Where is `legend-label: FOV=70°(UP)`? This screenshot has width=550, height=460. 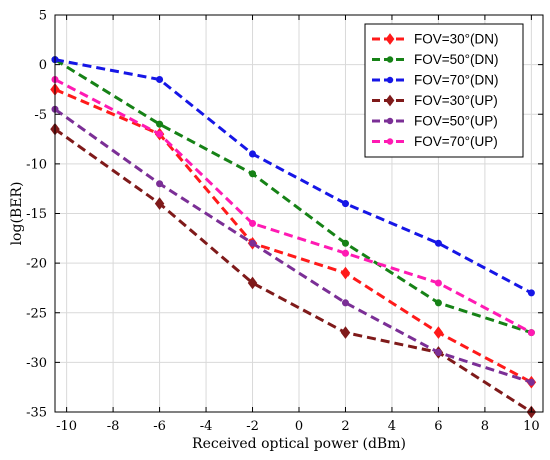 legend-label: FOV=70°(UP) is located at coordinates (456, 141).